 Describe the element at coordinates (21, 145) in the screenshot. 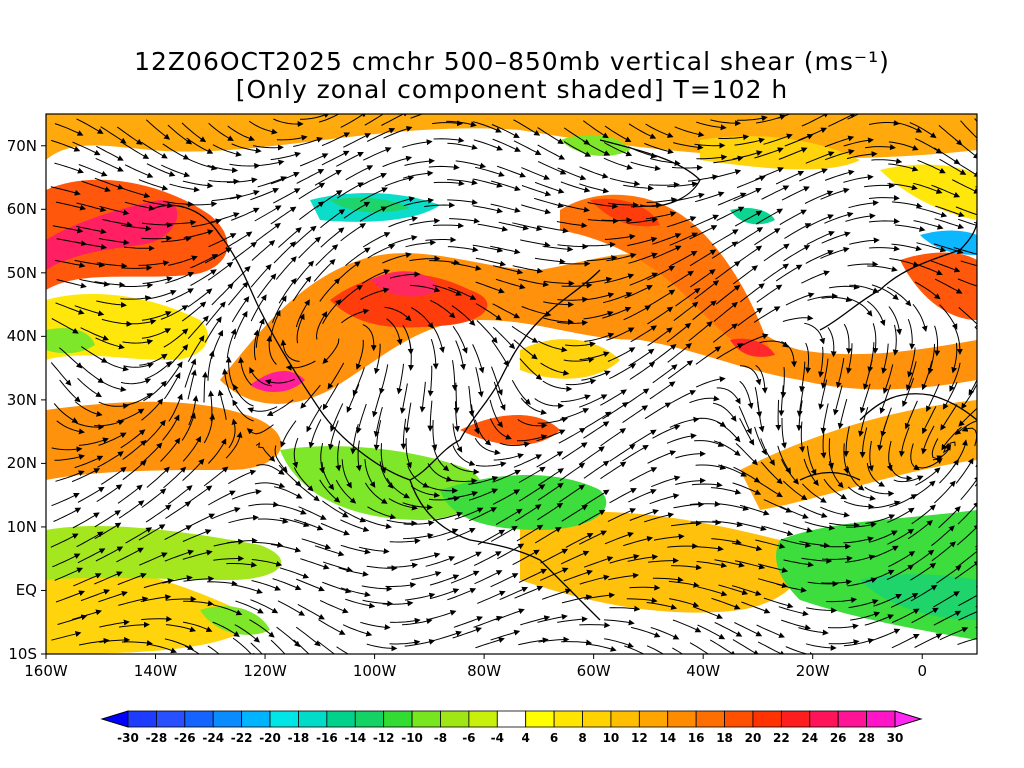

I see `latitude-label: 70N` at that location.